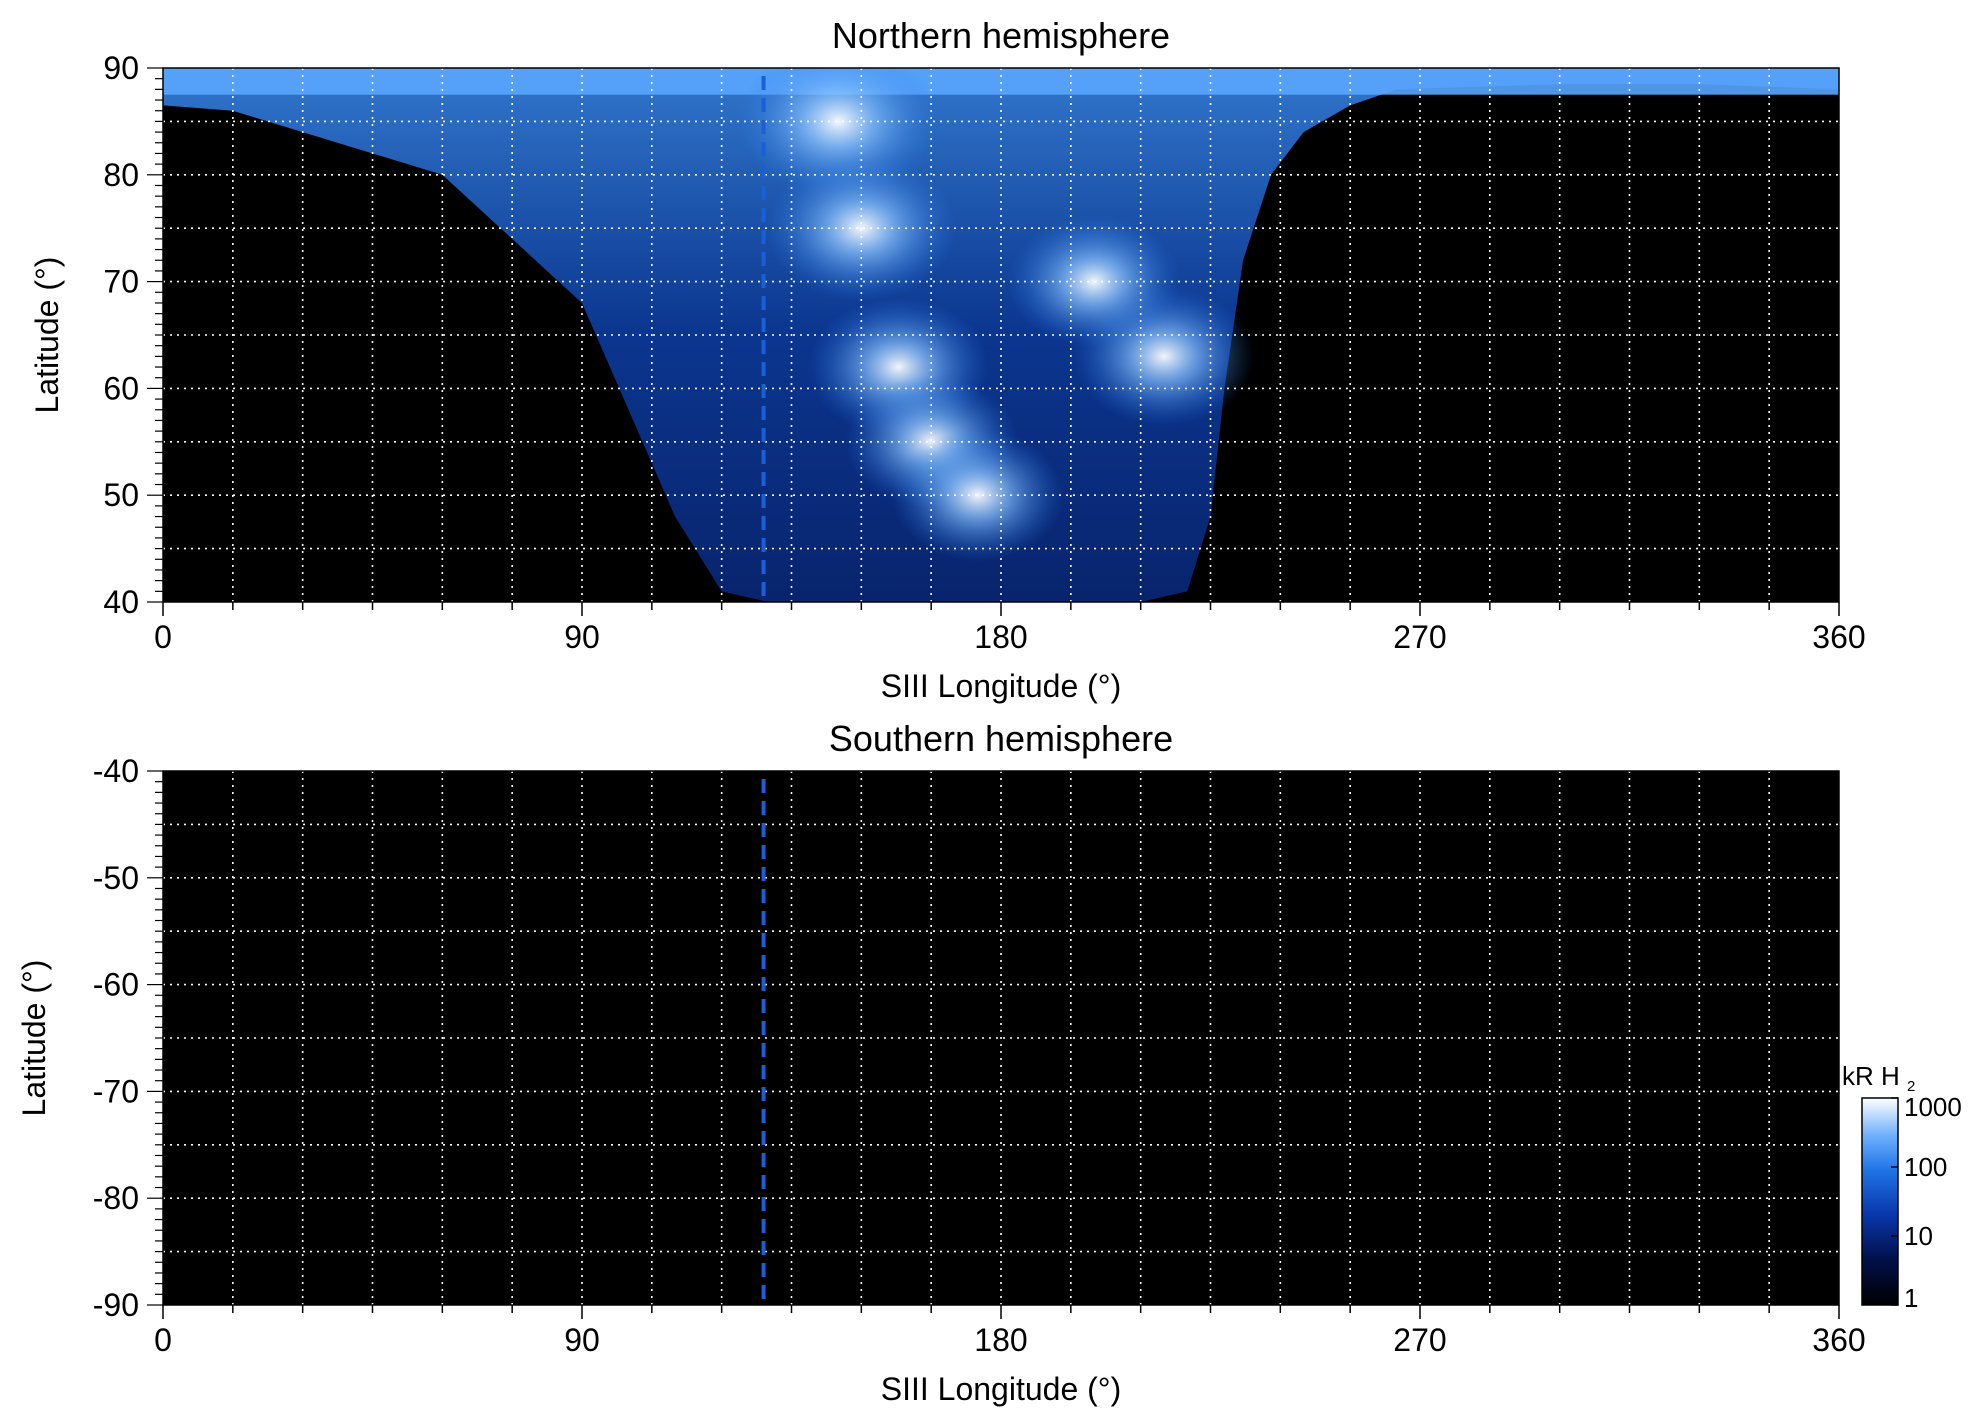 This screenshot has width=1983, height=1423. I want to click on y-tick-label: -60, so click(116, 985).